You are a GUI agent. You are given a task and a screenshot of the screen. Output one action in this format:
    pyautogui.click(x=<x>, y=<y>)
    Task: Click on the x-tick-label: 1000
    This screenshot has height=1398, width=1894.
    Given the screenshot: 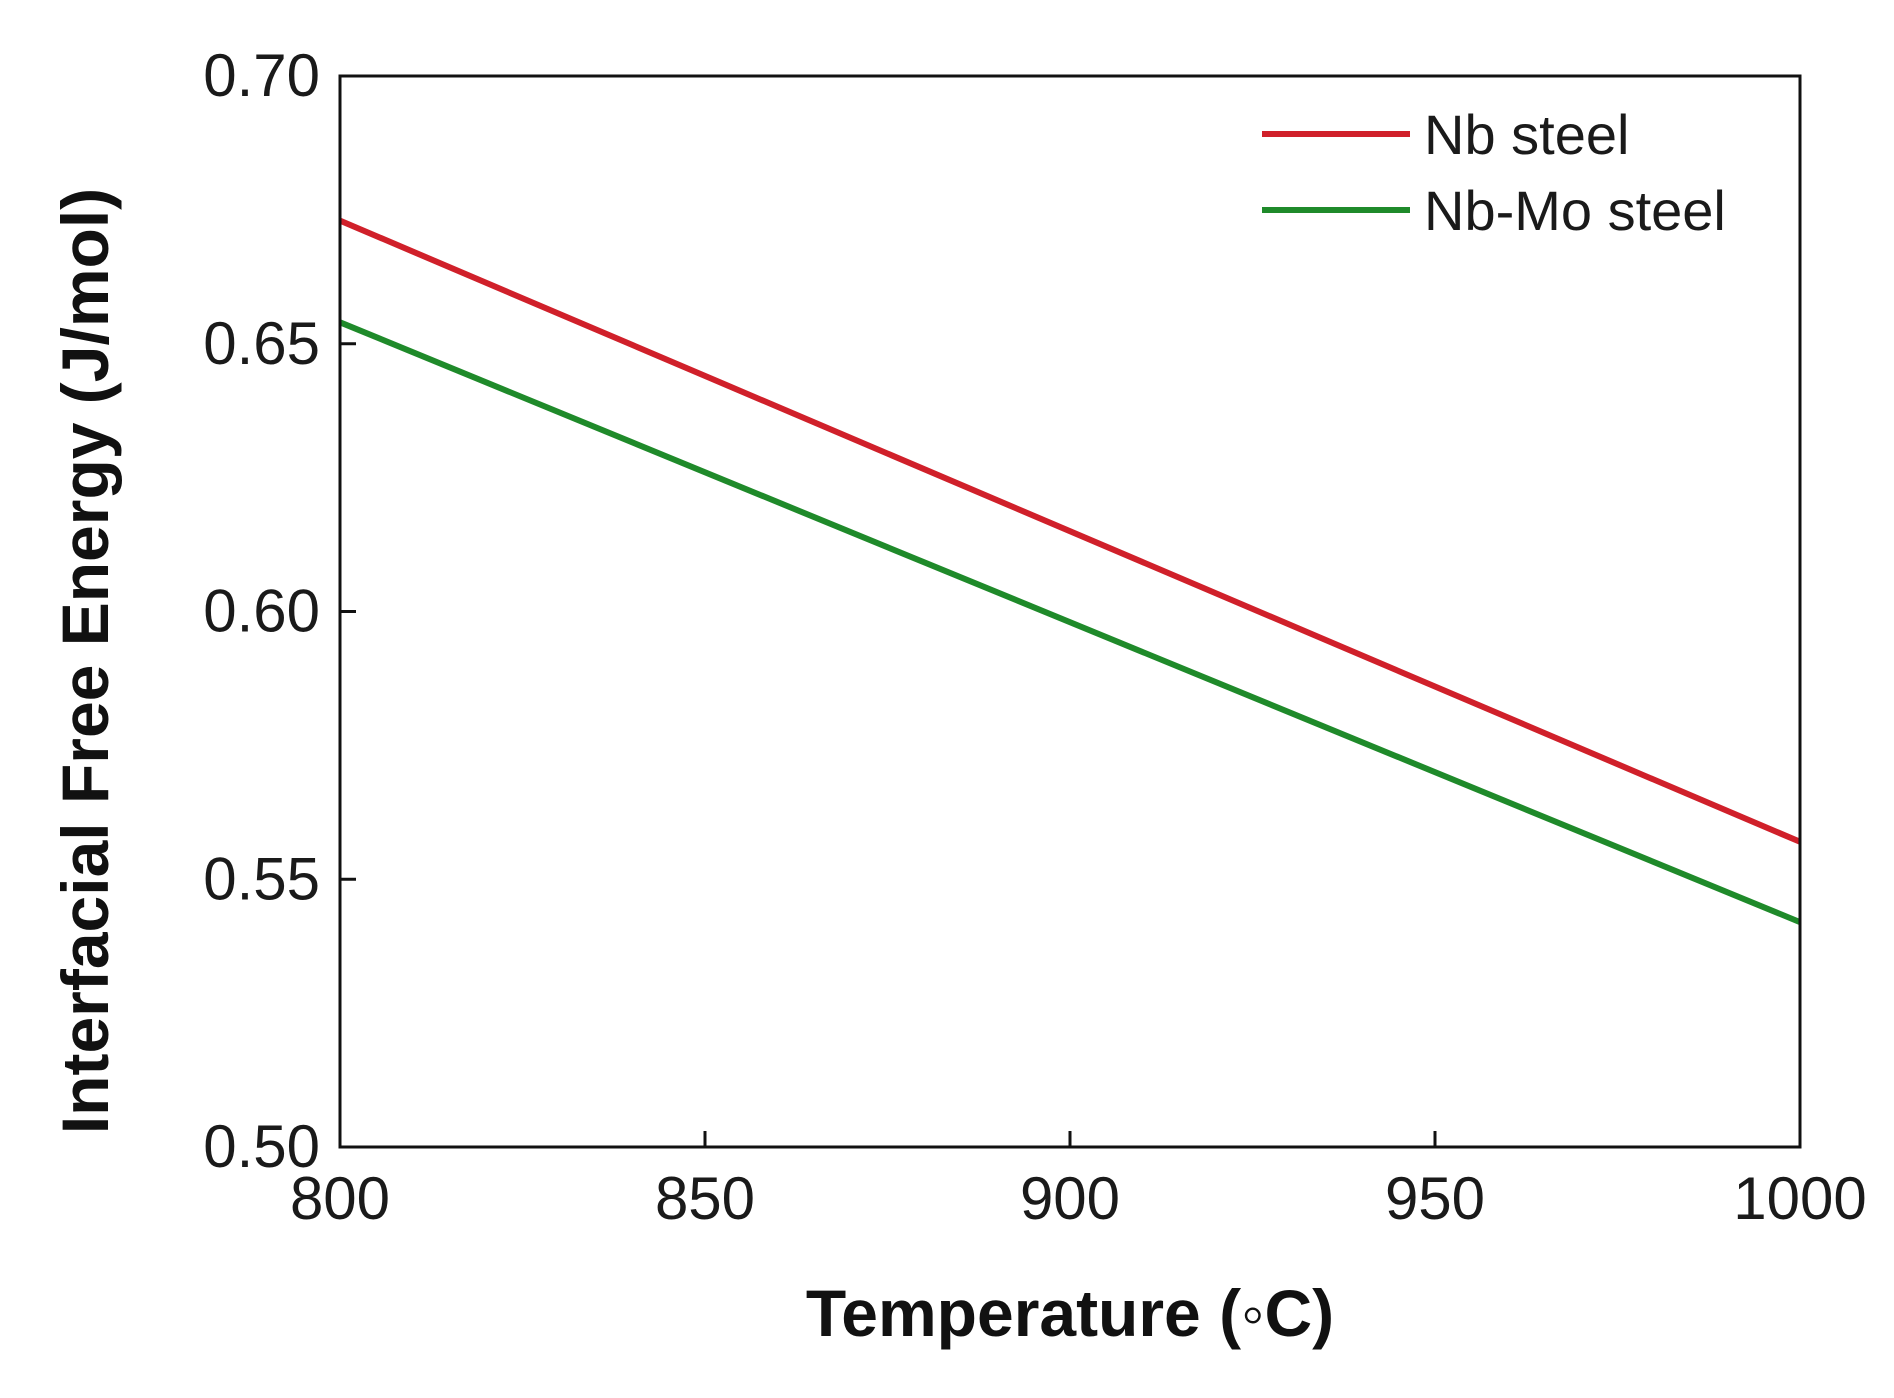 What is the action you would take?
    pyautogui.click(x=1799, y=1198)
    